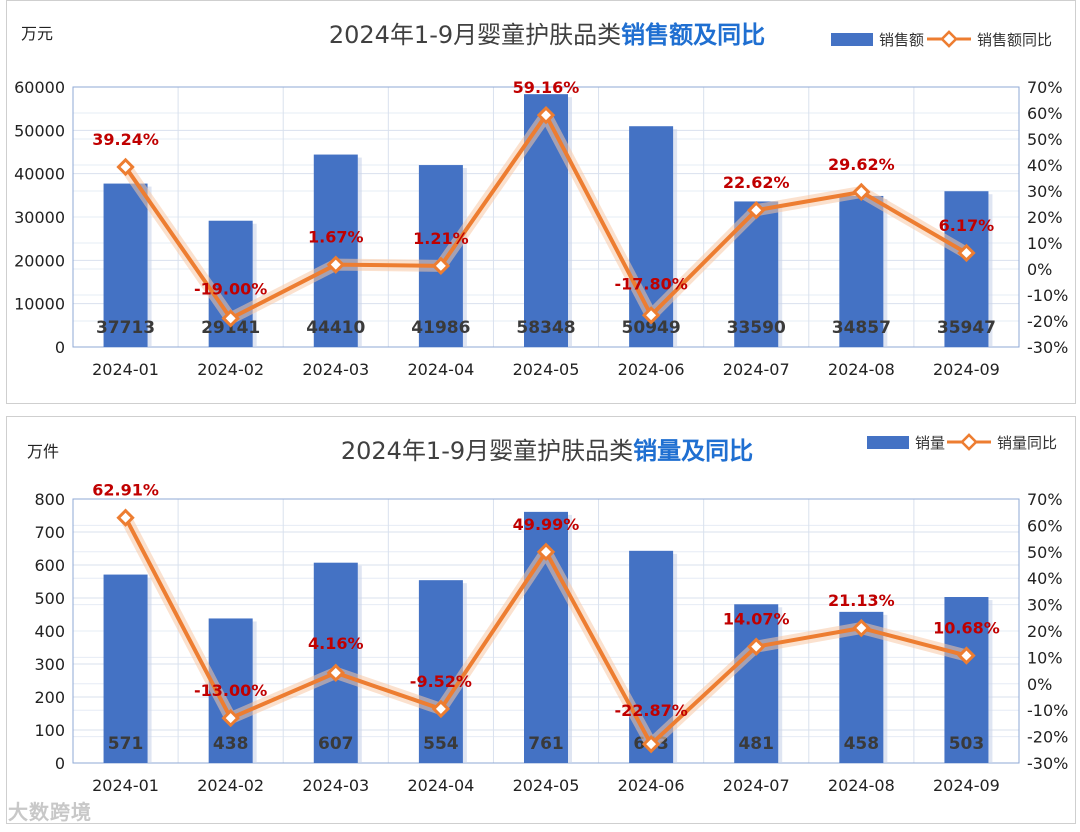 This screenshot has height=832, width=1080. I want to click on bar-value-label: 438, so click(231, 744).